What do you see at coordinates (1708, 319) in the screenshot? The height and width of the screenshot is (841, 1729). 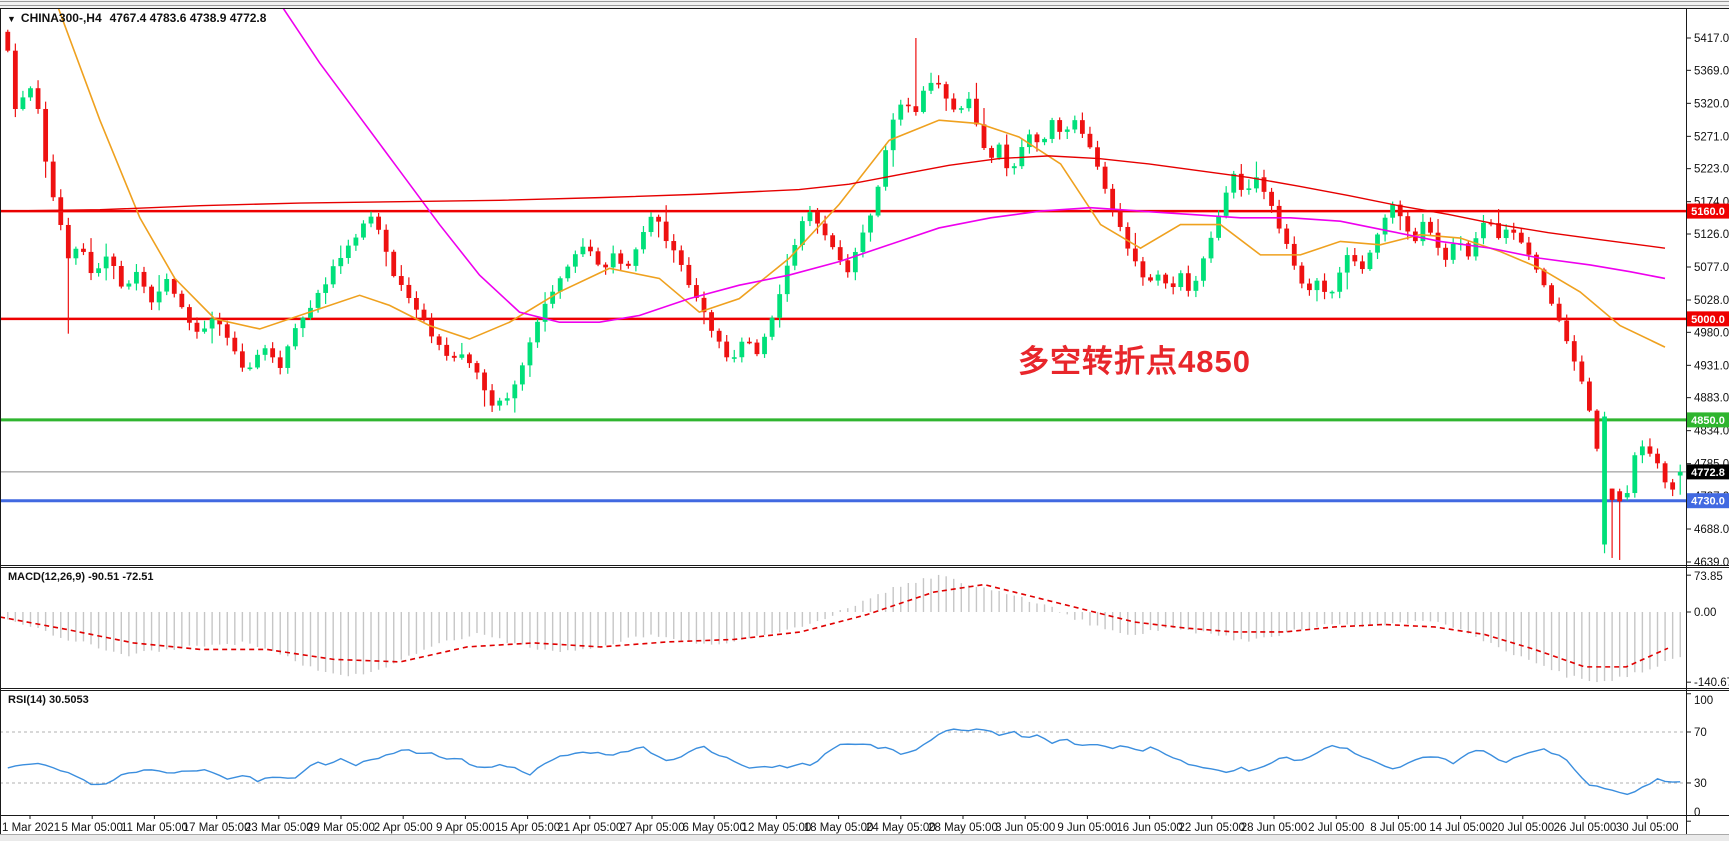 I see `price-badge-5000.0: 5000.0` at bounding box center [1708, 319].